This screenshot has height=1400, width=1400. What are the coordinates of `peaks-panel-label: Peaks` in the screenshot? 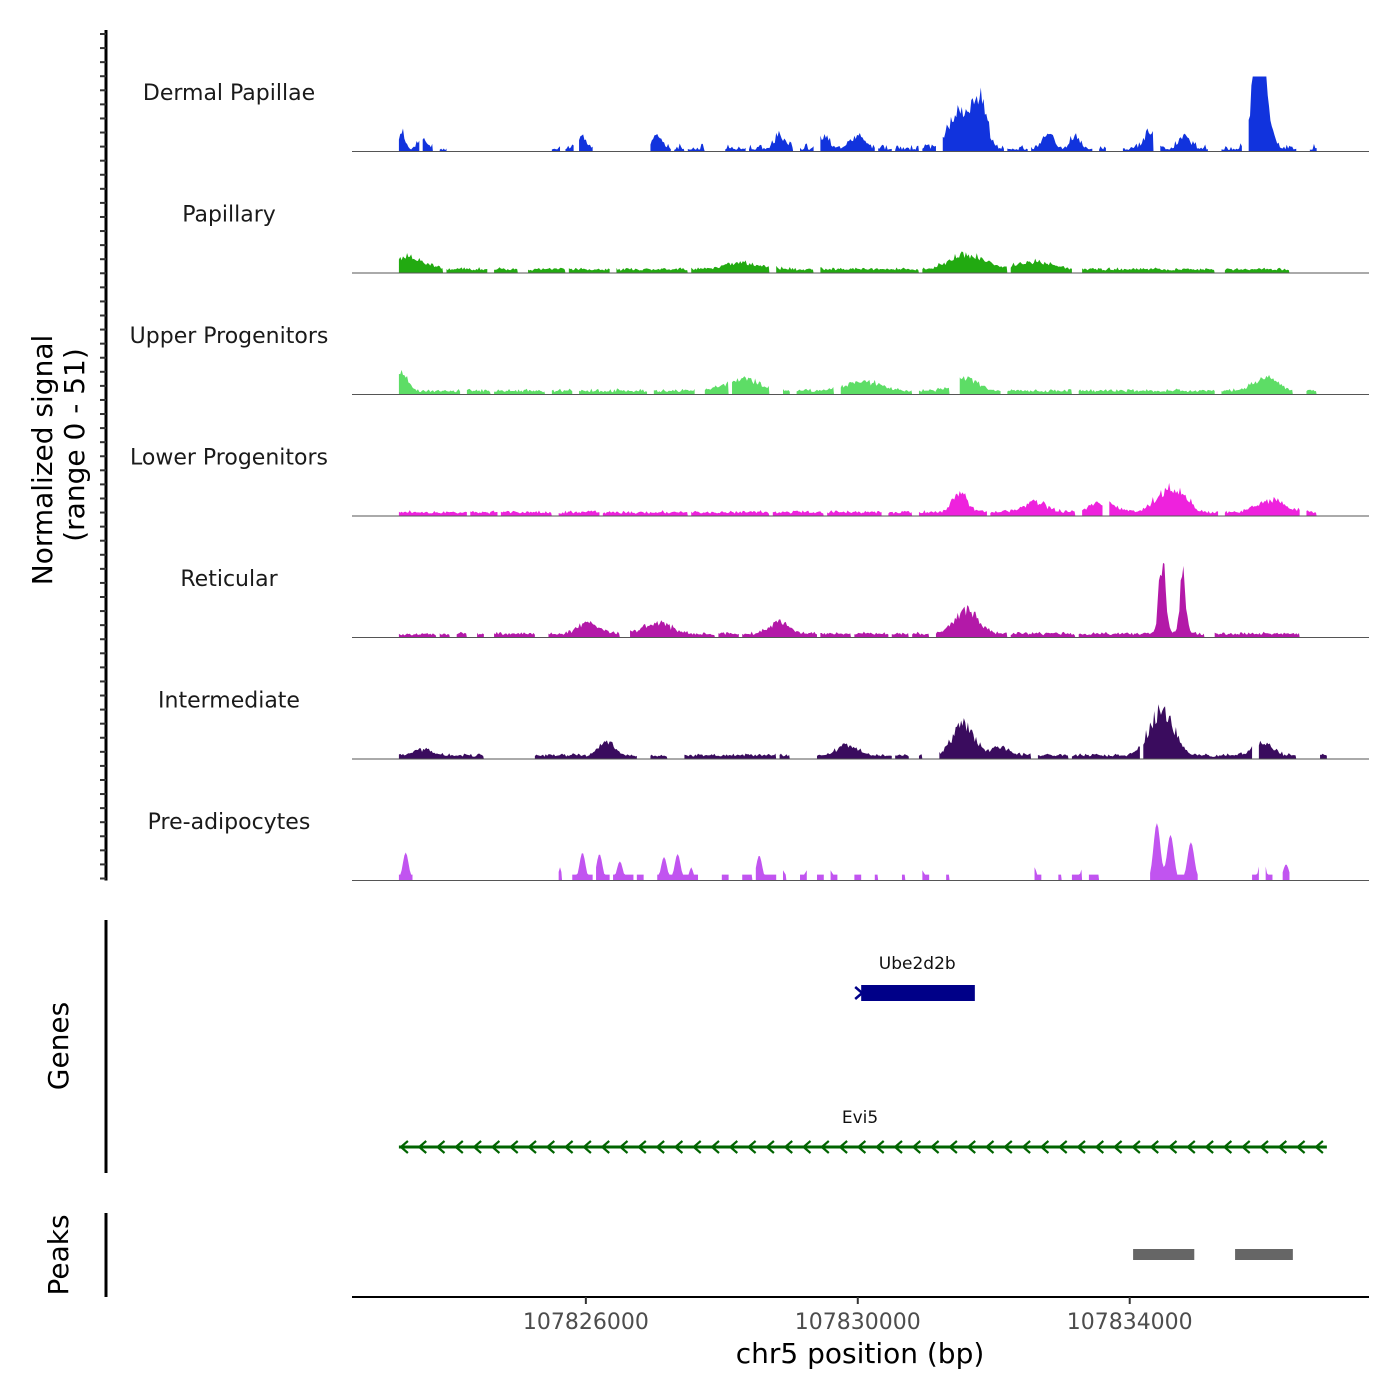 It's located at (58, 1254).